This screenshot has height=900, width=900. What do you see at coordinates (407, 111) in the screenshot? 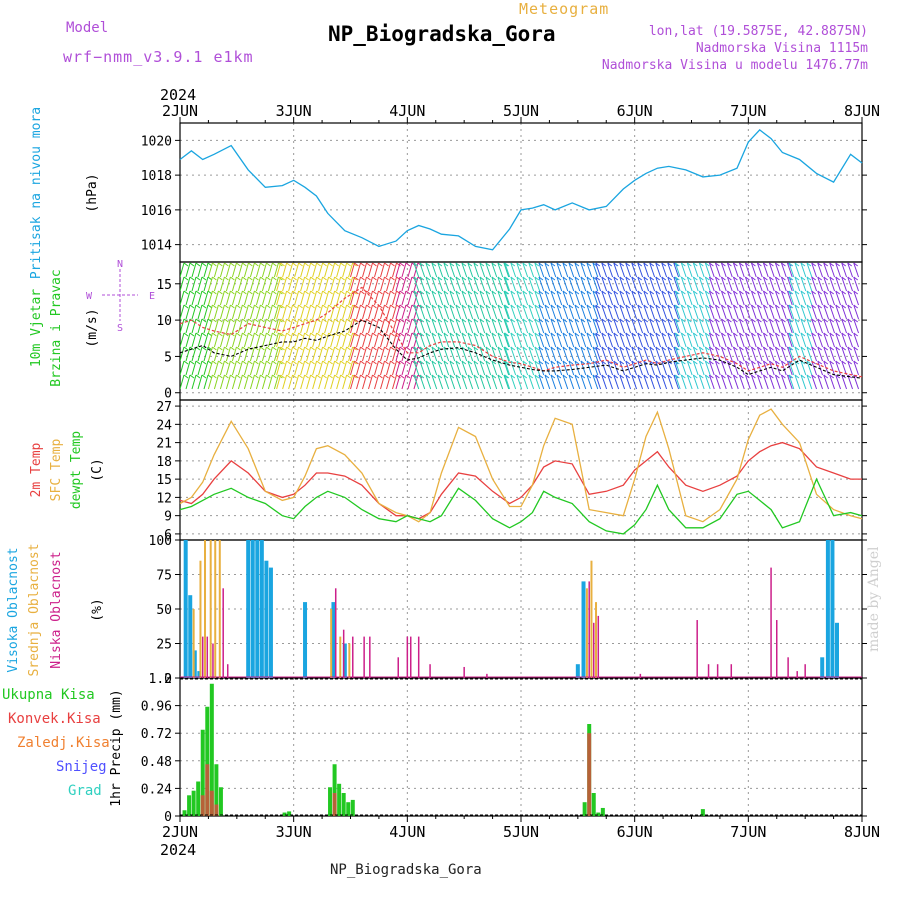
I see `x-label-top: 4JUN` at bounding box center [407, 111].